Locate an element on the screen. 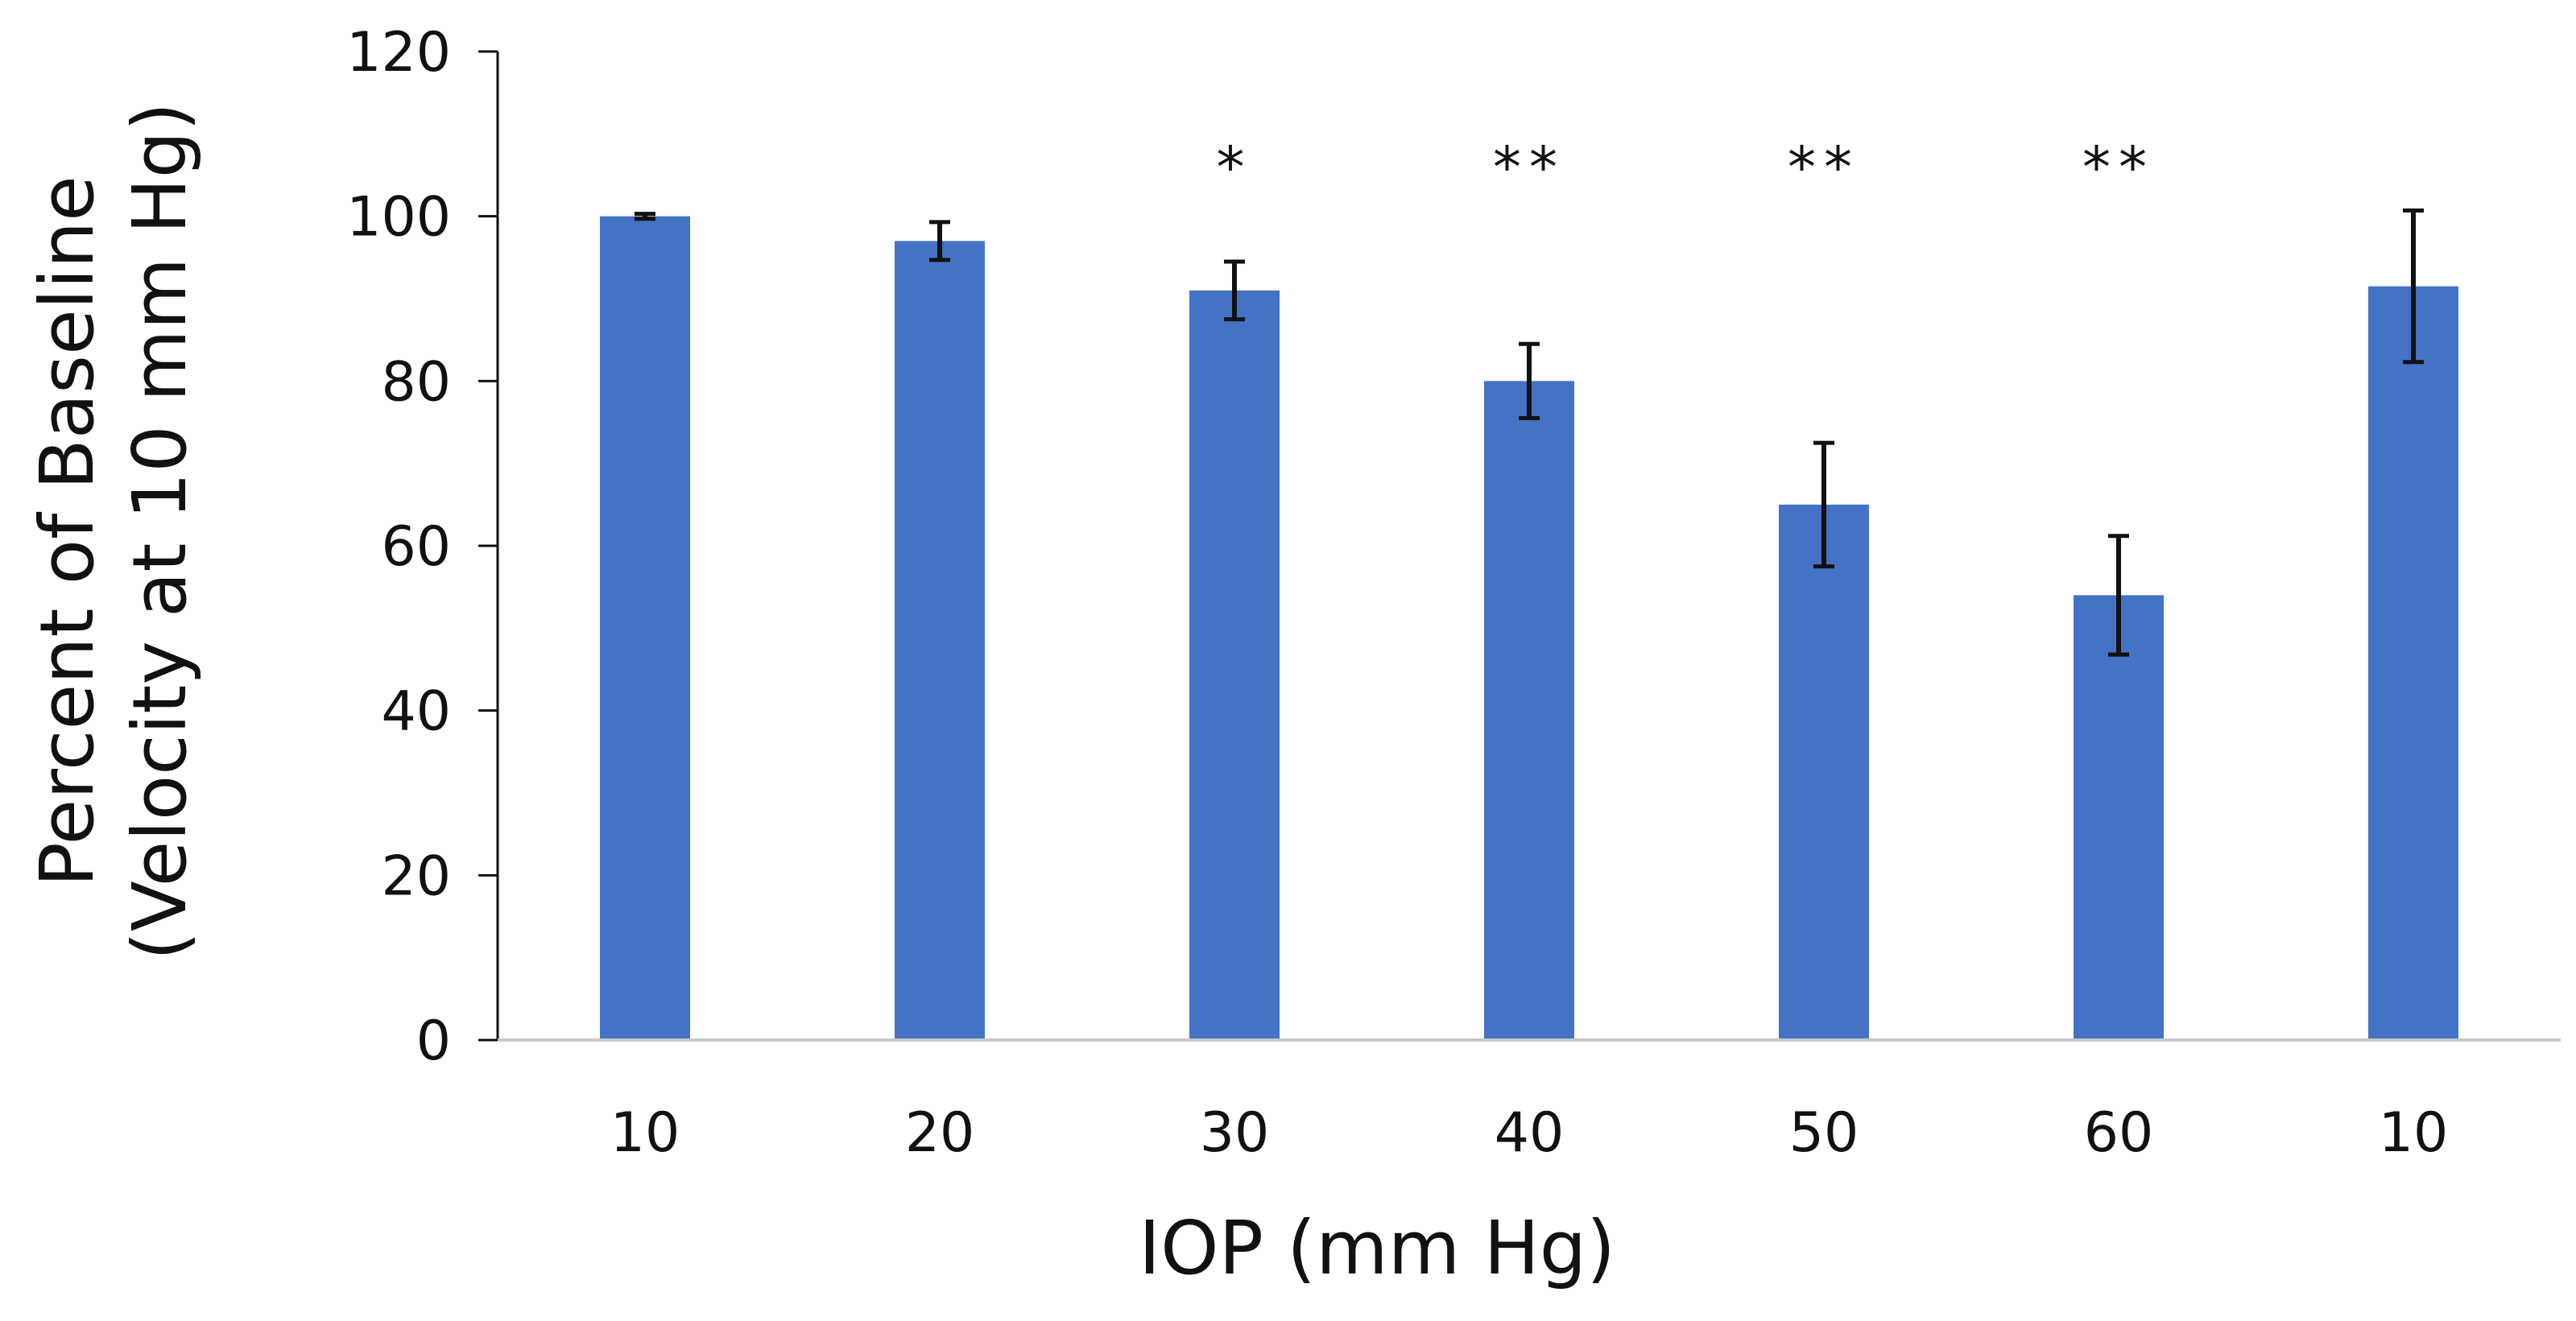 Image resolution: width=2576 pixels, height=1321 pixels. y-axis: 0 20 40 60 80 100 120 is located at coordinates (422, 547).